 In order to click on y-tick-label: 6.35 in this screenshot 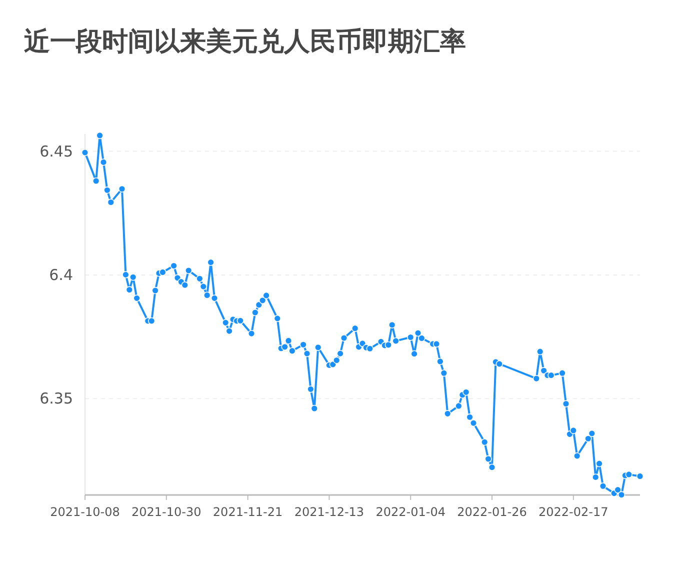, I will do `click(56, 399)`.